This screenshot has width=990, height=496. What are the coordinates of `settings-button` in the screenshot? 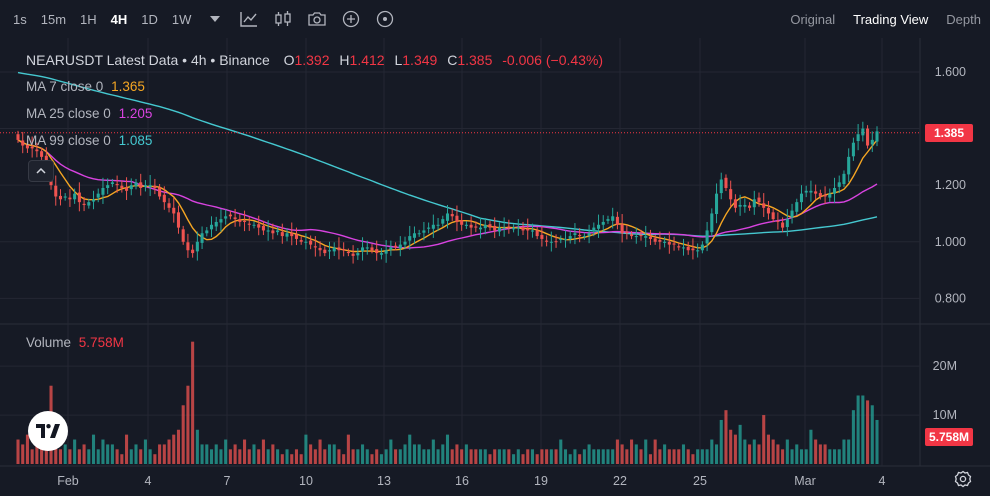 It's located at (963, 479).